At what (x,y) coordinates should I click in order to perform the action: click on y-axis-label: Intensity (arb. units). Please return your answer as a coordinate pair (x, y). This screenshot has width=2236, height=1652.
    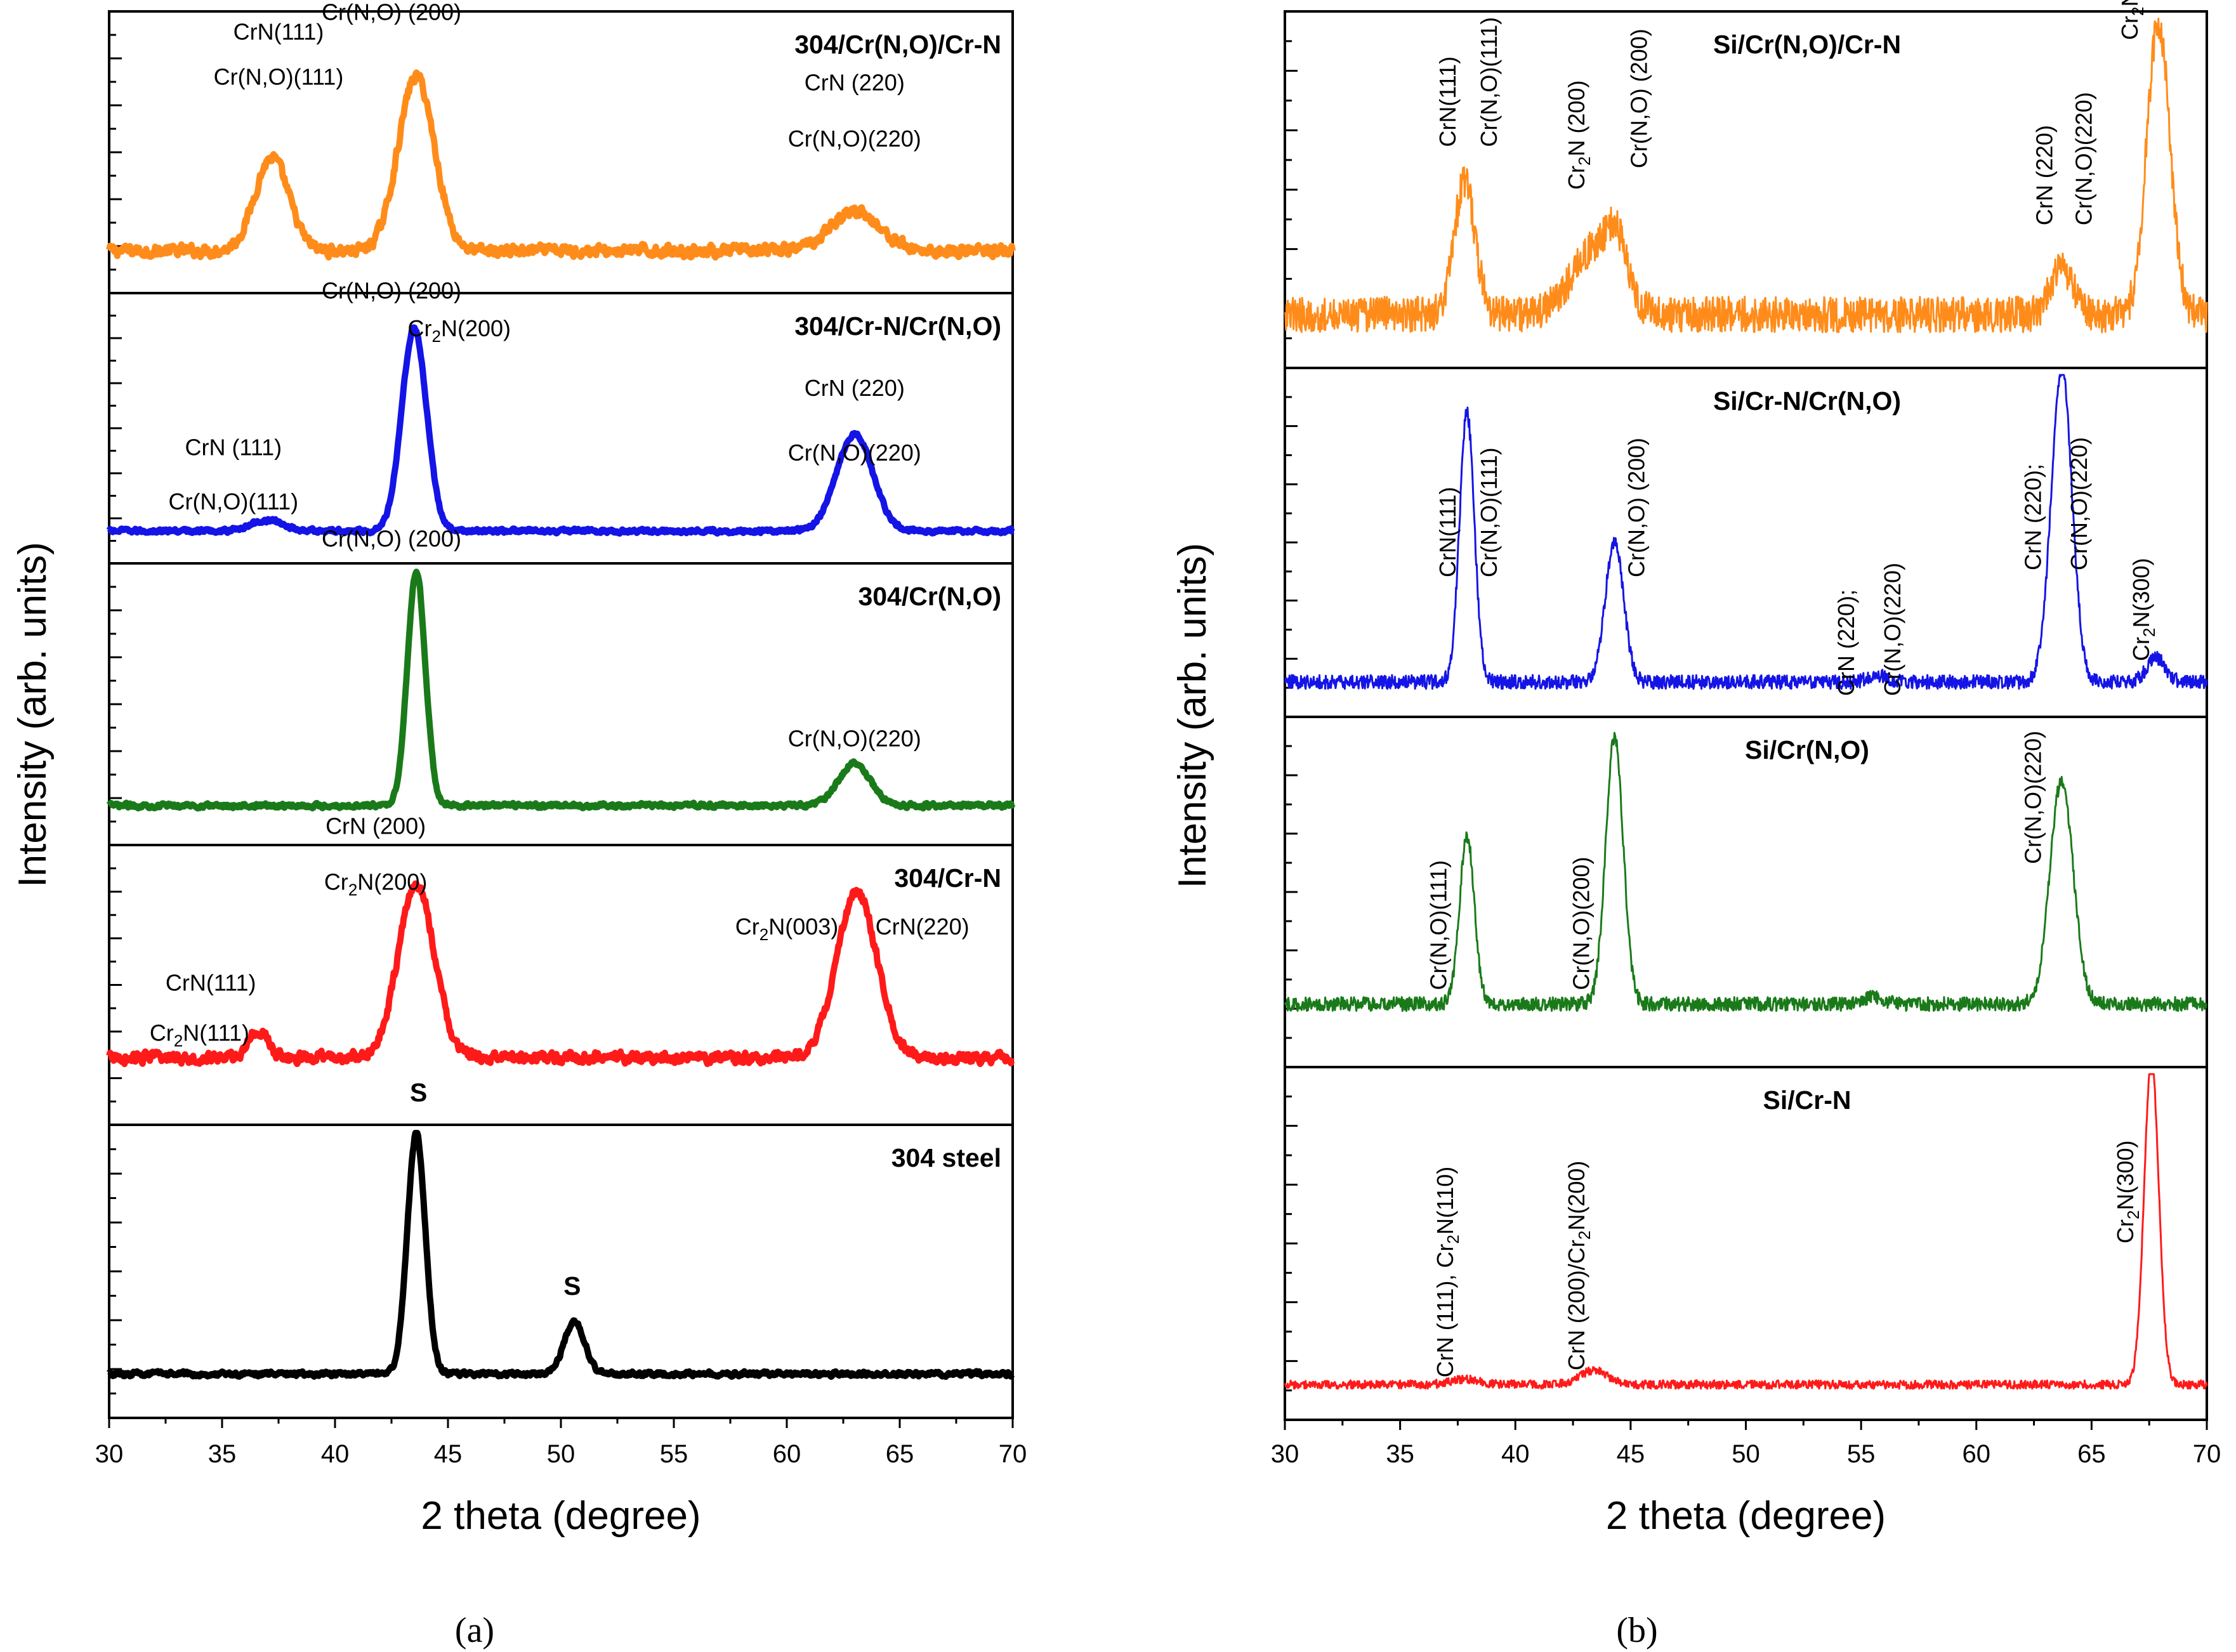
    Looking at the image, I should click on (1192, 715).